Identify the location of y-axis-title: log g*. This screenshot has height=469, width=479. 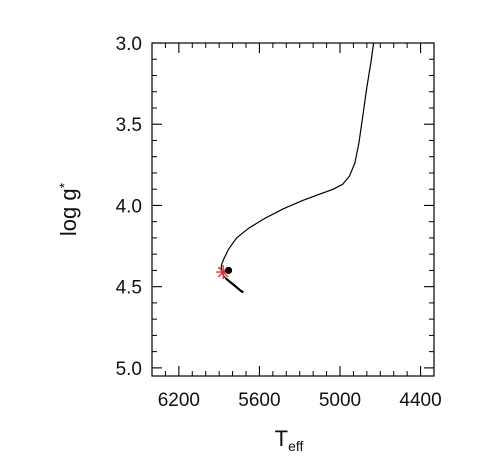
(68, 209).